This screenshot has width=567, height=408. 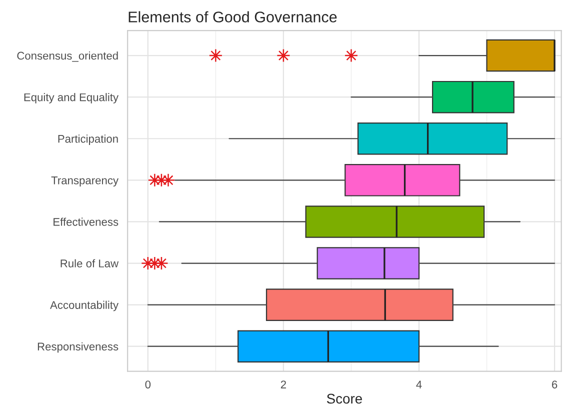 What do you see at coordinates (88, 139) in the screenshot?
I see `y-tick-label: Participation` at bounding box center [88, 139].